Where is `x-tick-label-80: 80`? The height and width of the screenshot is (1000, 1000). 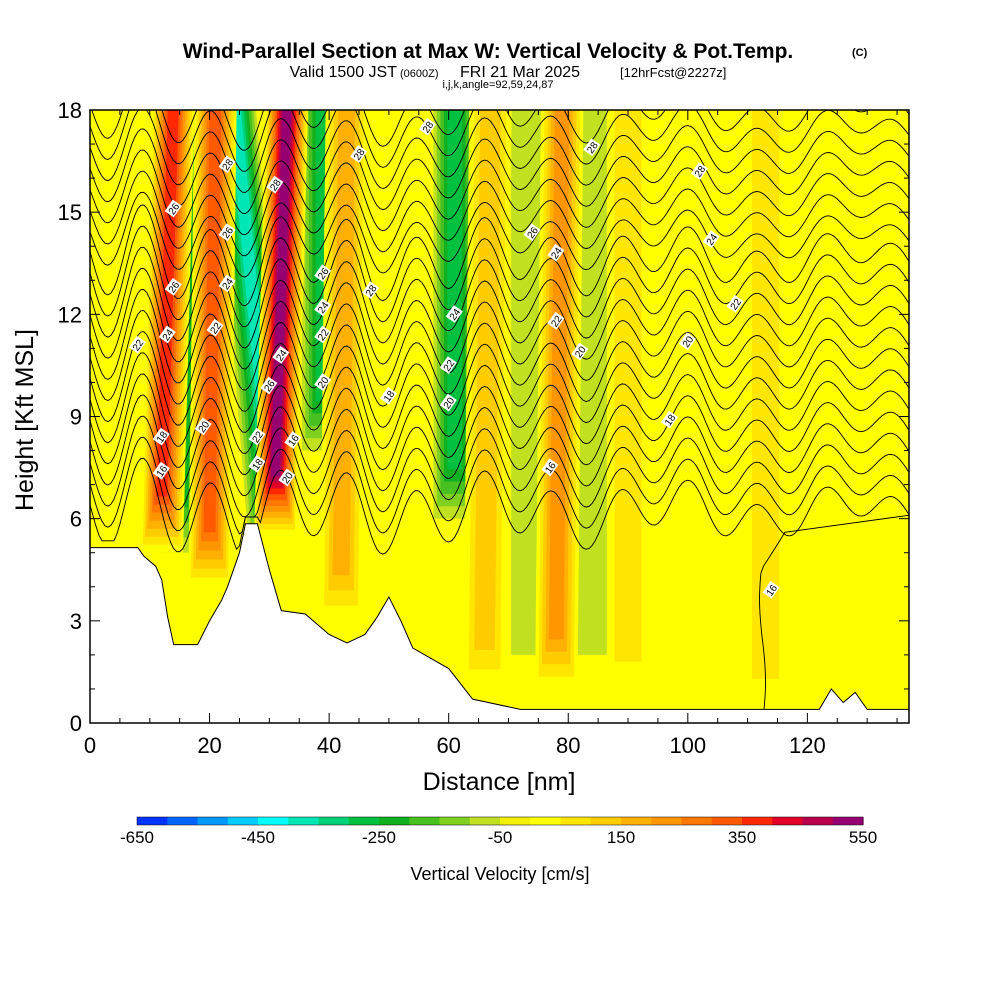
x-tick-label-80: 80 is located at coordinates (568, 745).